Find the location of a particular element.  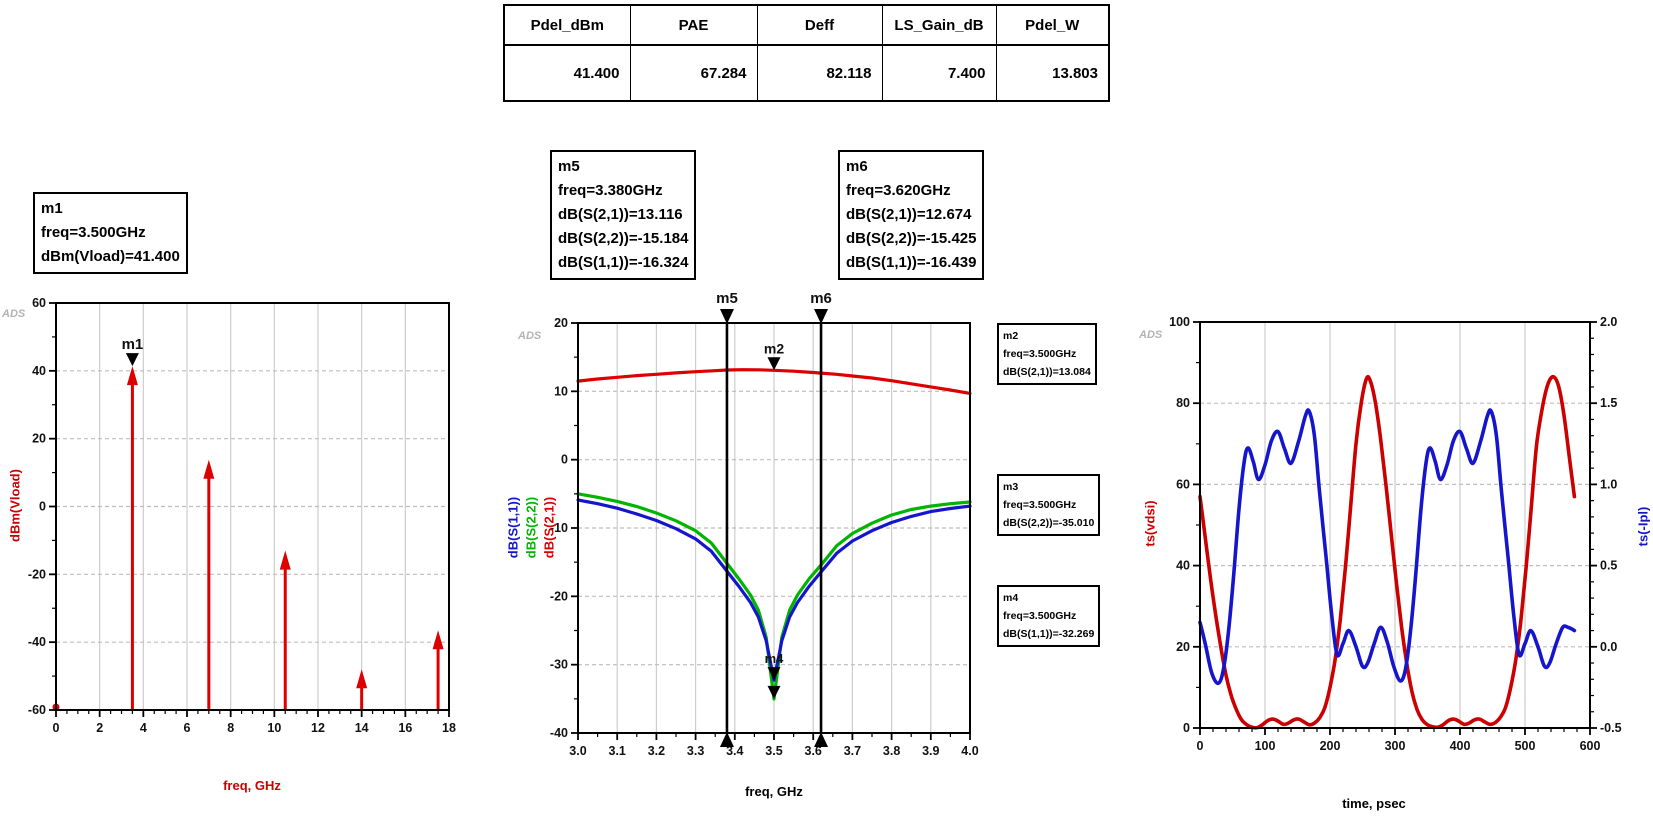

marker-box-m3: m3 freq=3.500GHz dB(S(2,2))=-35.010 is located at coordinates (1049, 505).